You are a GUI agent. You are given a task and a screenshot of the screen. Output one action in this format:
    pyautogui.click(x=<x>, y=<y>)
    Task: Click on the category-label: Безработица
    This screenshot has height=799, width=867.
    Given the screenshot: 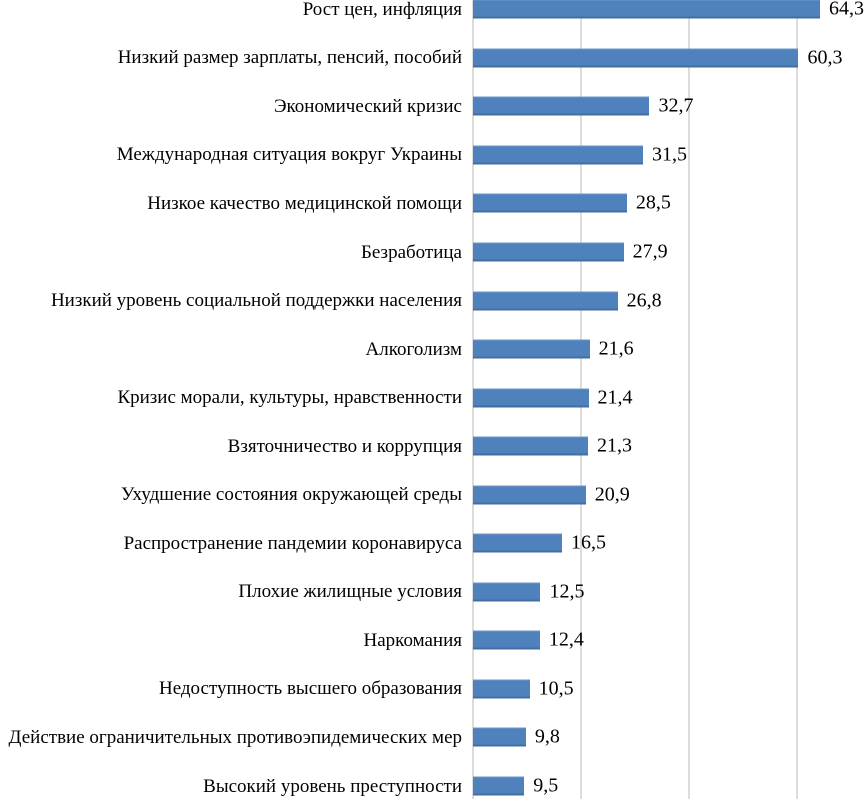 What is the action you would take?
    pyautogui.click(x=411, y=252)
    